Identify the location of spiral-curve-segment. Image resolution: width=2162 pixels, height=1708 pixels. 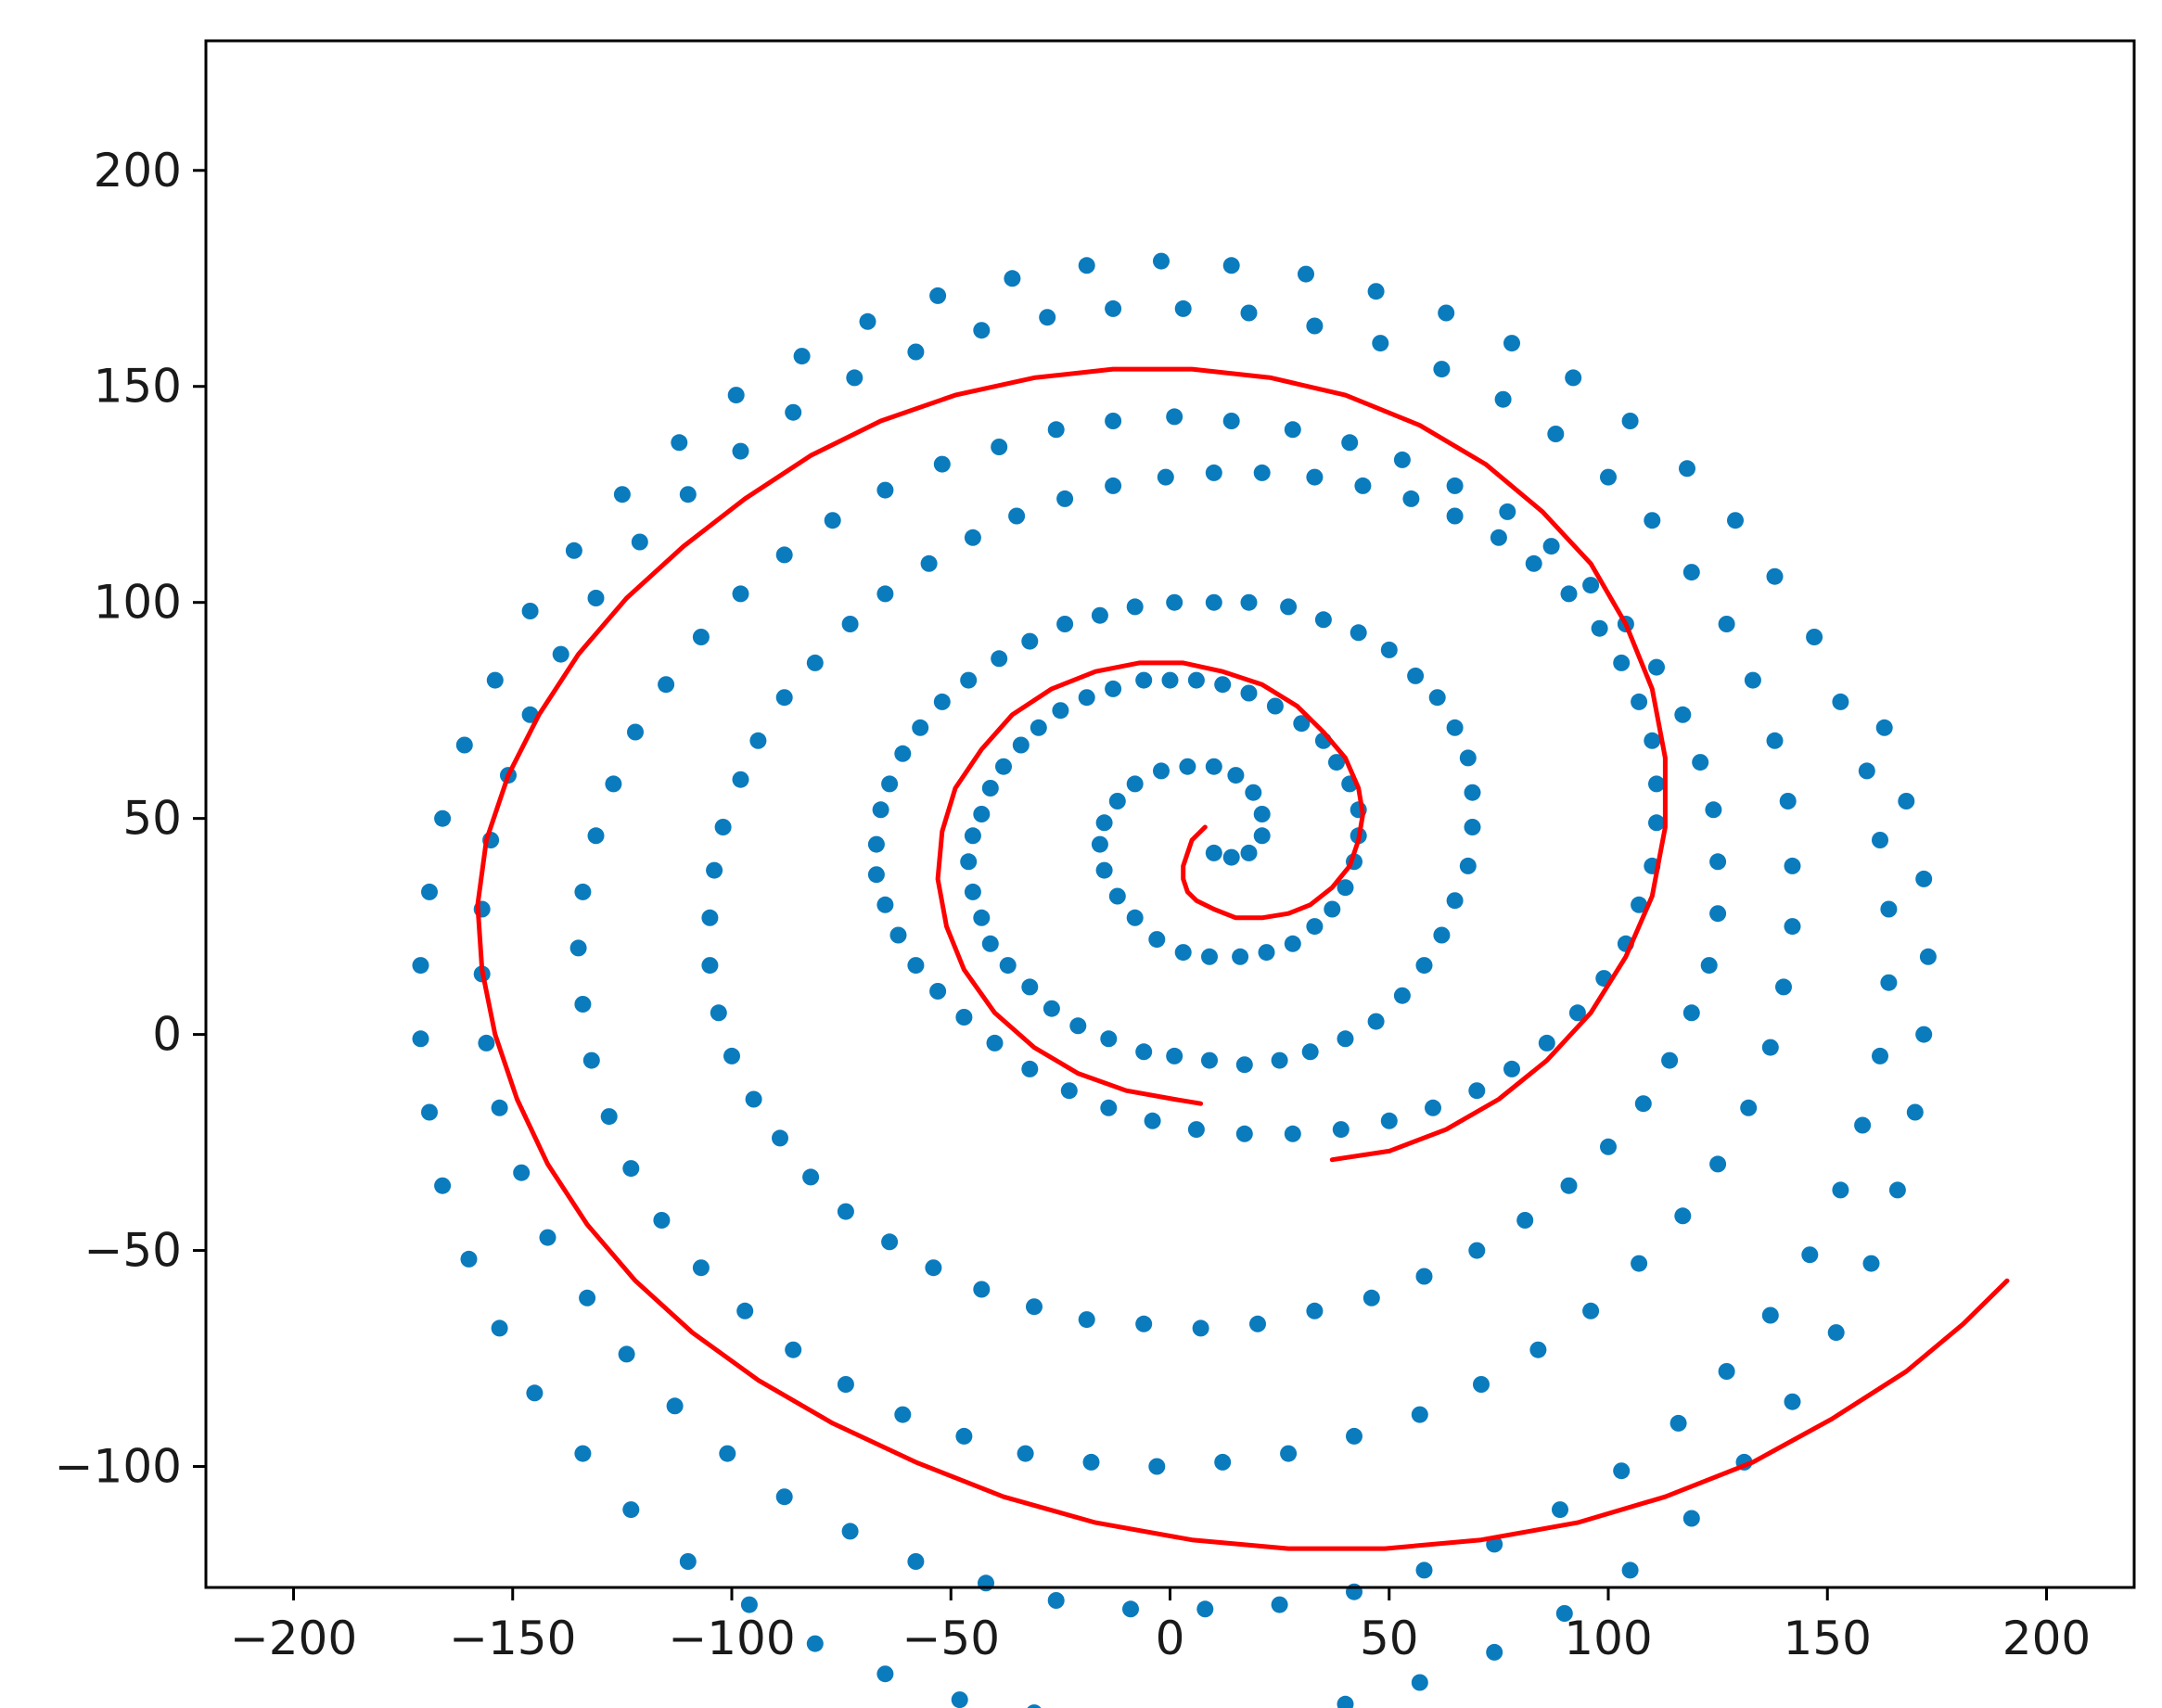
(1150, 883).